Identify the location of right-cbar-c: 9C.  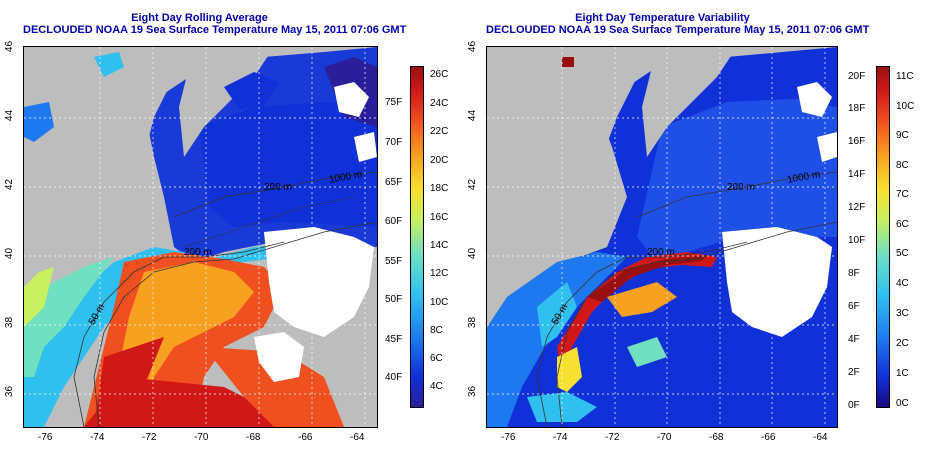
(902, 135).